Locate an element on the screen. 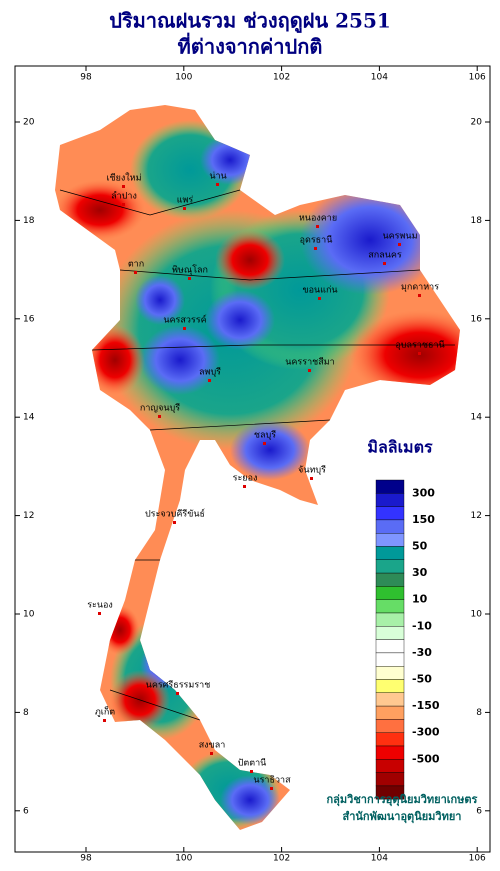 This screenshot has width=500, height=871. place-label: นราธิวาส is located at coordinates (272, 780).